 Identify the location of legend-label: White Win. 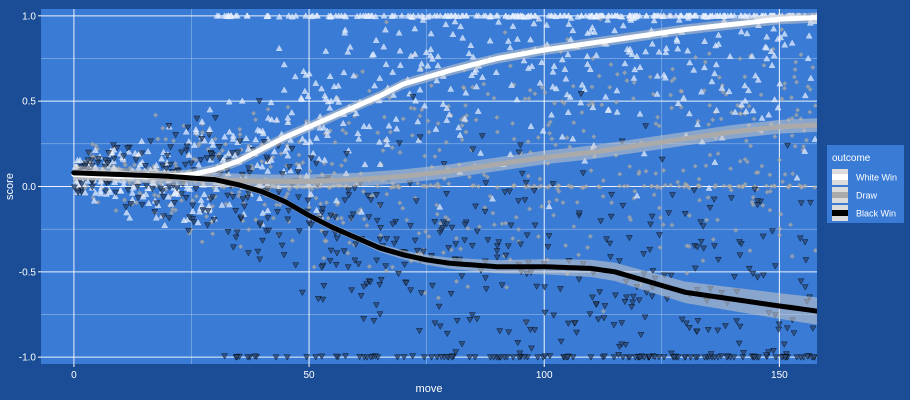
(876, 178).